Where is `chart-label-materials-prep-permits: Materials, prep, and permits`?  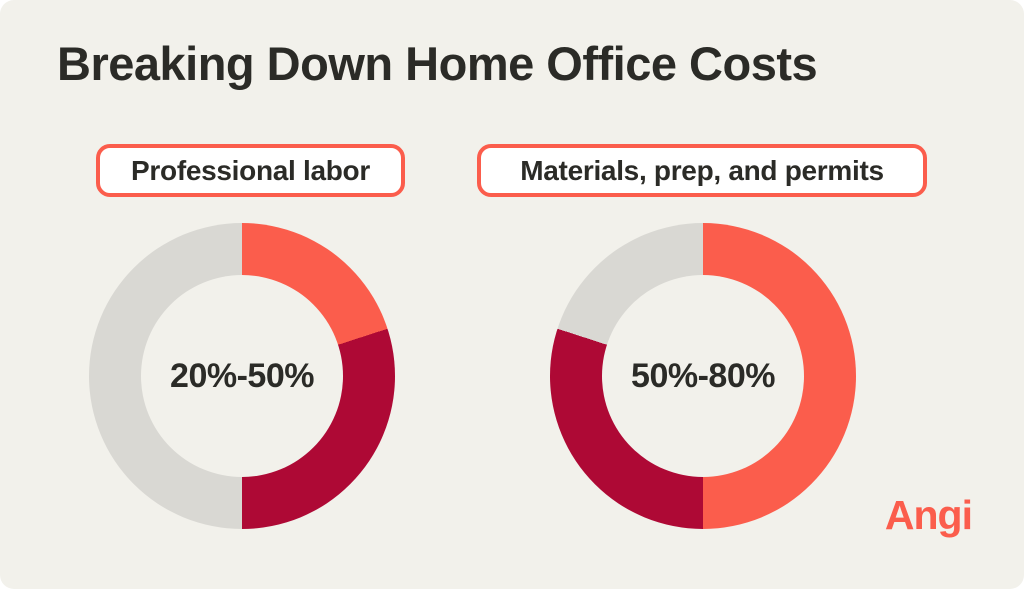 chart-label-materials-prep-permits: Materials, prep, and permits is located at coordinates (702, 170).